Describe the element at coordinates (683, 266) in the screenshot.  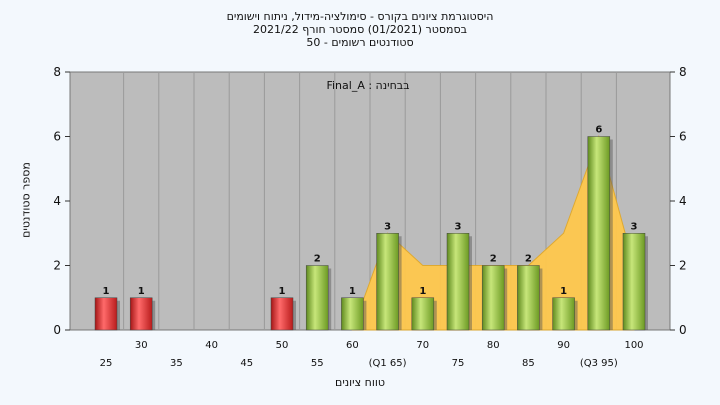
I see `y2-tick-label: 2` at that location.